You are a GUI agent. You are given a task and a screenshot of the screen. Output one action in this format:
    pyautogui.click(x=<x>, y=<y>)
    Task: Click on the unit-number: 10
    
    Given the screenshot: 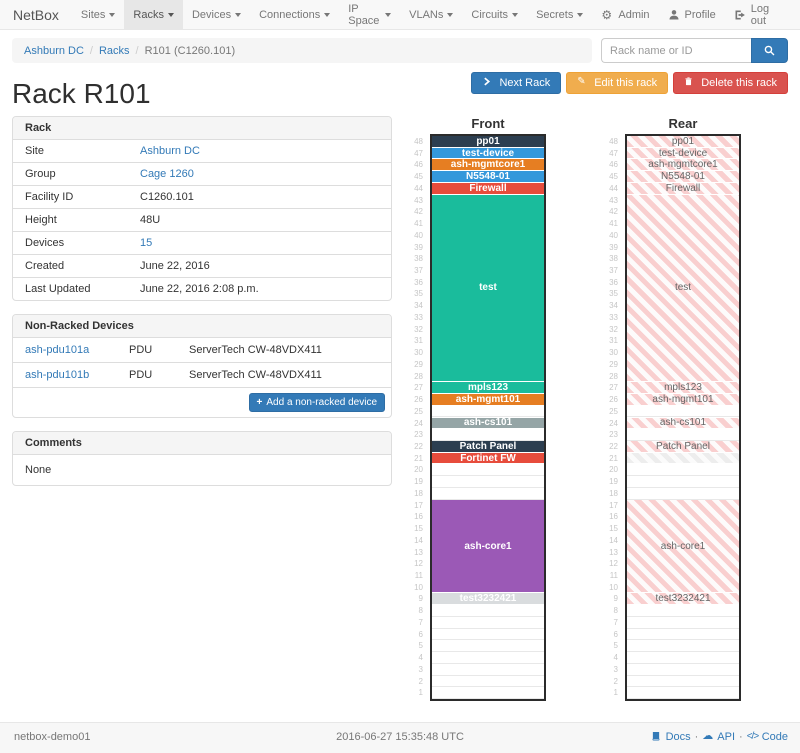 What is the action you would take?
    pyautogui.click(x=418, y=587)
    